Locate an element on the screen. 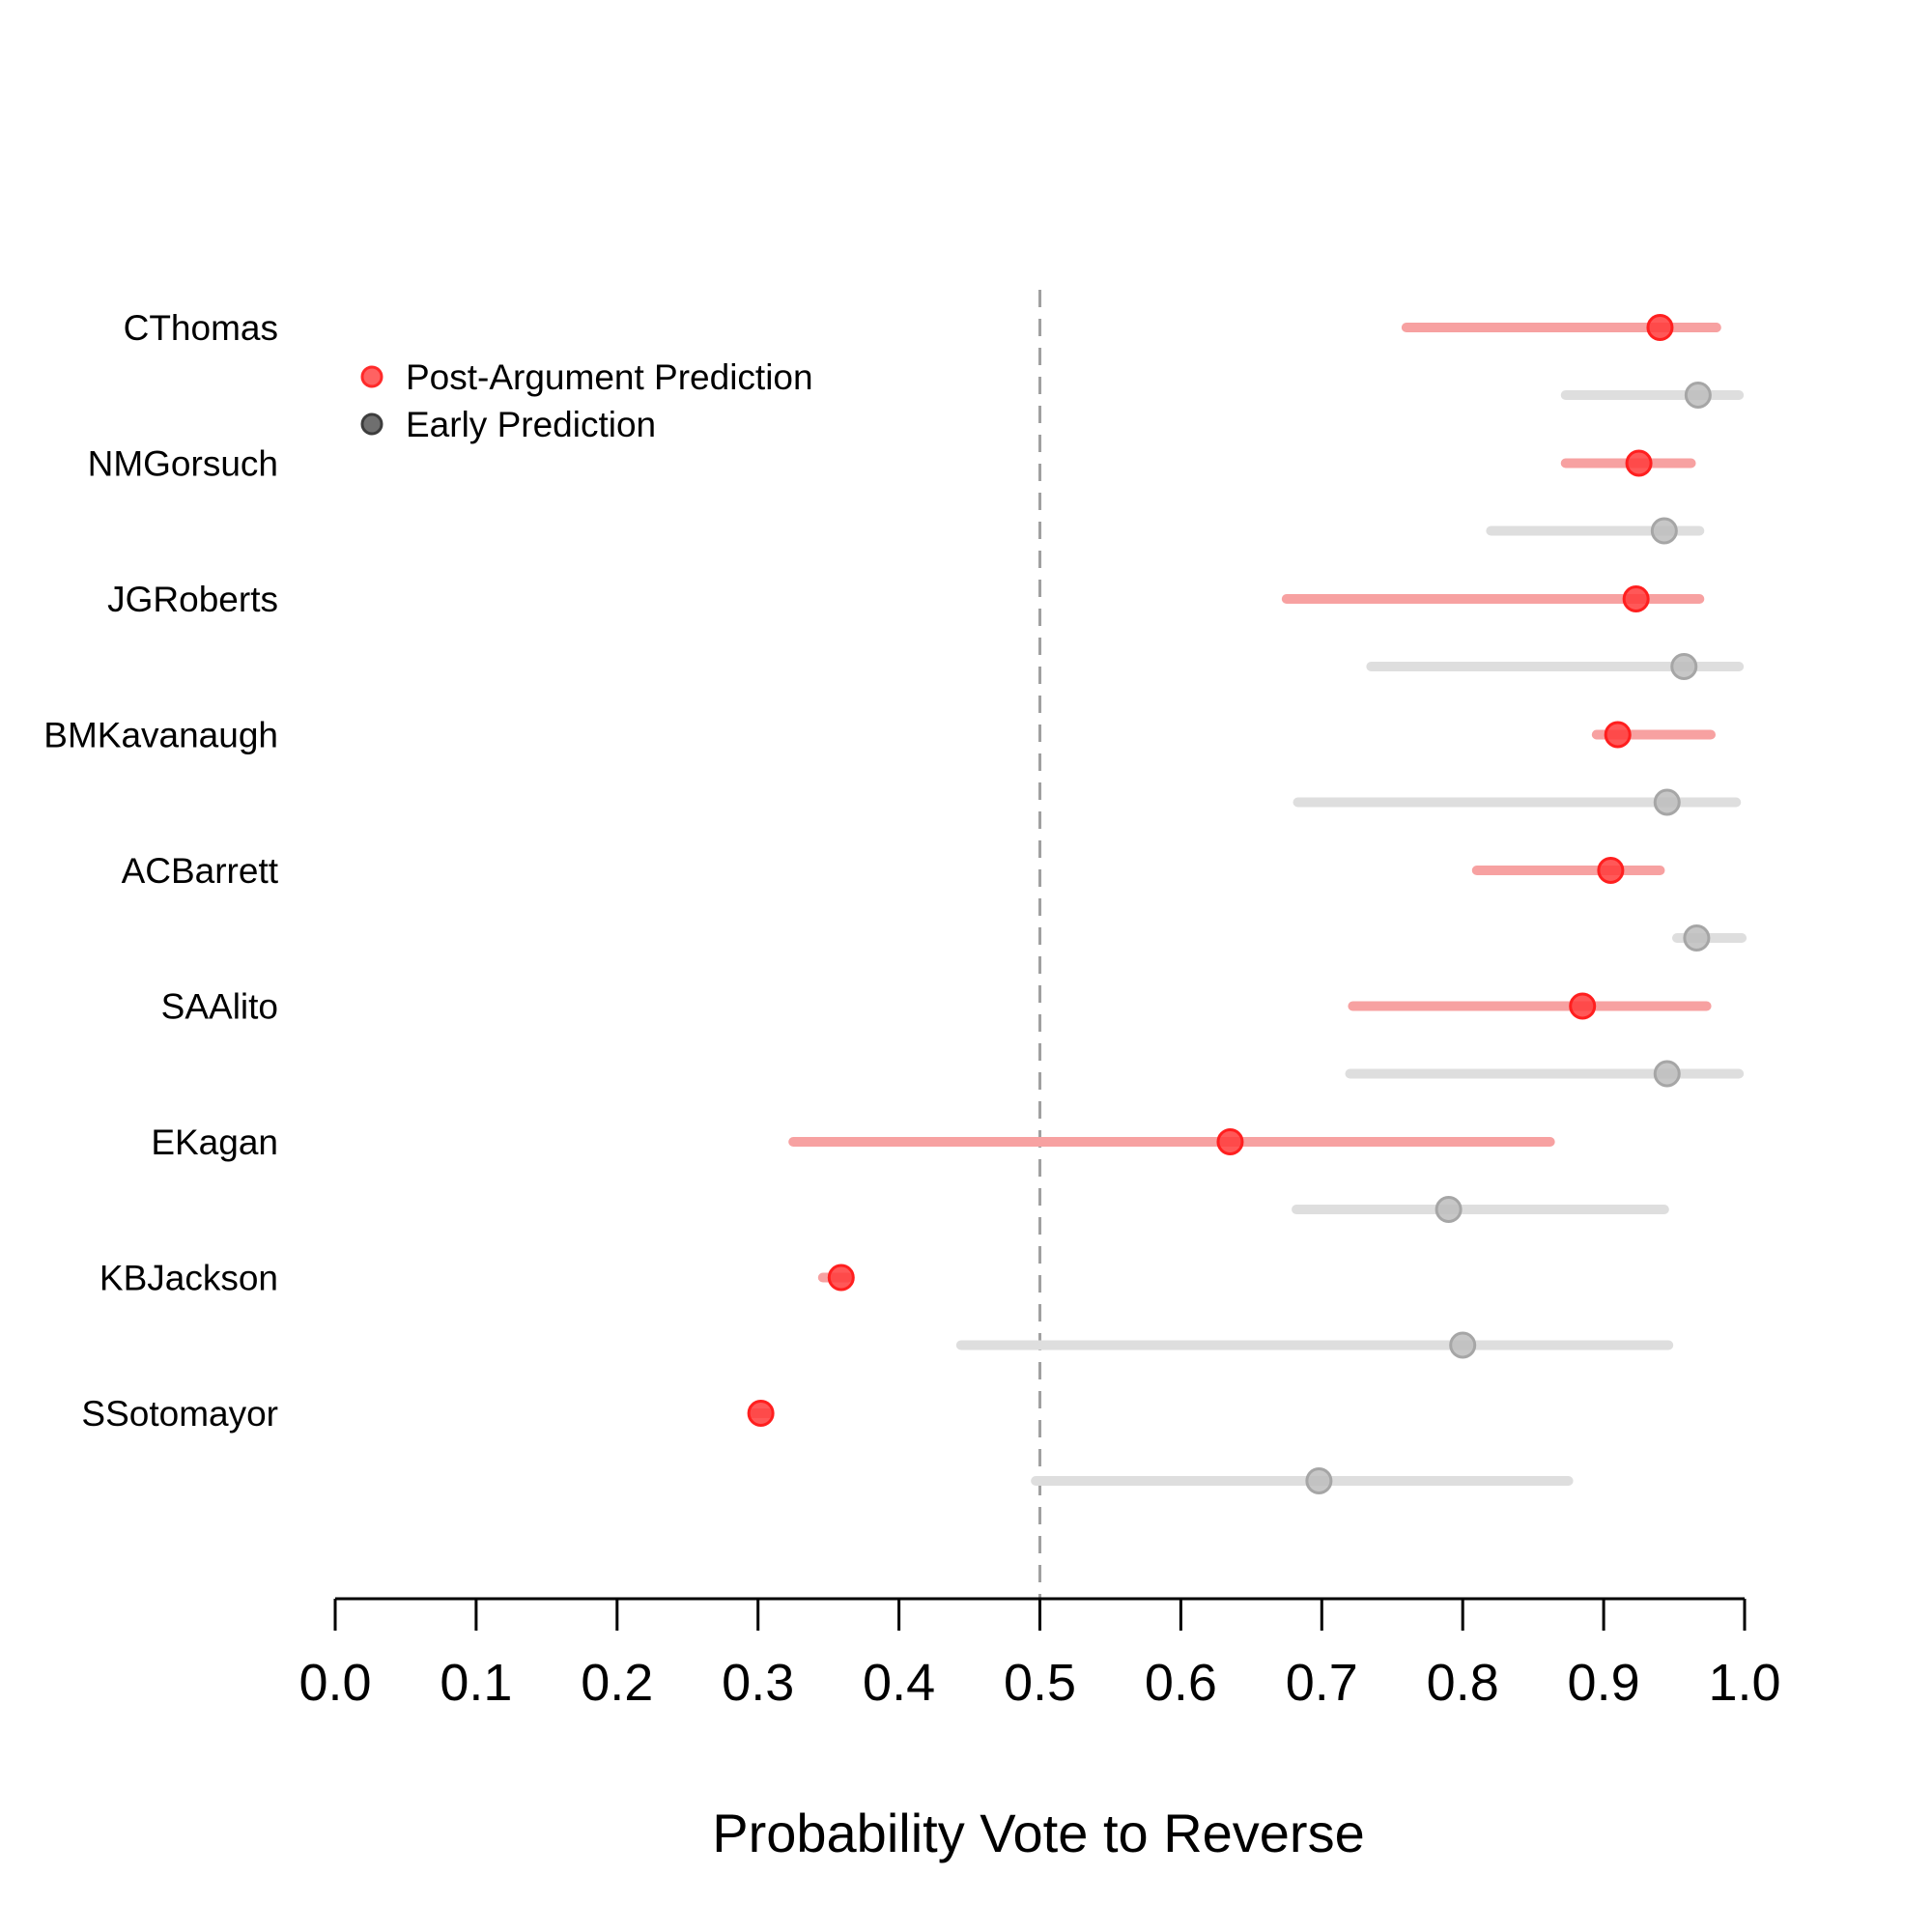 The height and width of the screenshot is (1932, 1932). early-point-ssotomayor is located at coordinates (1319, 1480).